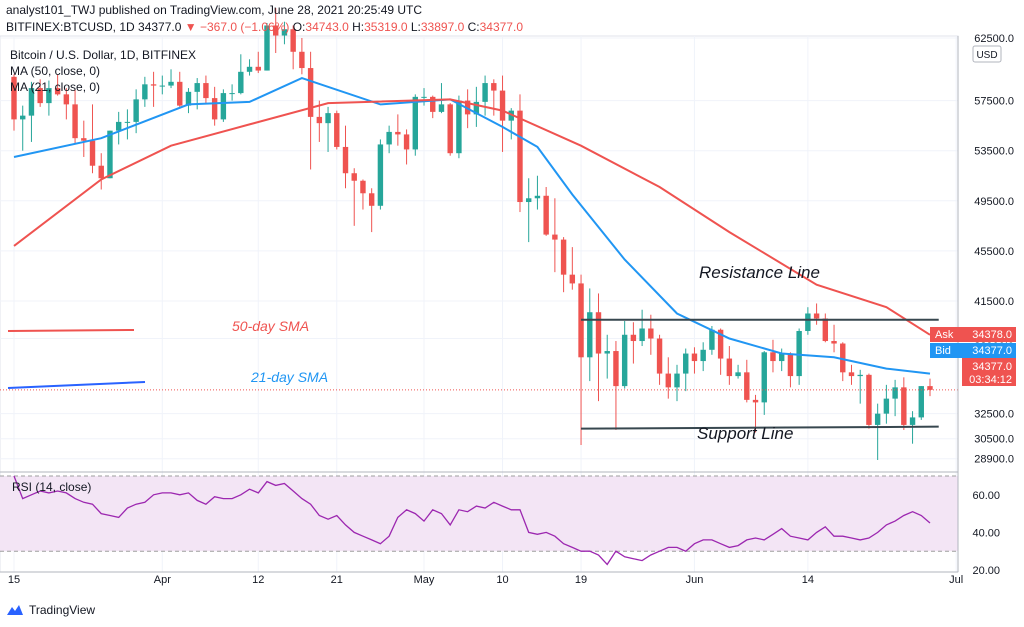 The width and height of the screenshot is (1024, 627). I want to click on time-tick-label: 14, so click(808, 580).